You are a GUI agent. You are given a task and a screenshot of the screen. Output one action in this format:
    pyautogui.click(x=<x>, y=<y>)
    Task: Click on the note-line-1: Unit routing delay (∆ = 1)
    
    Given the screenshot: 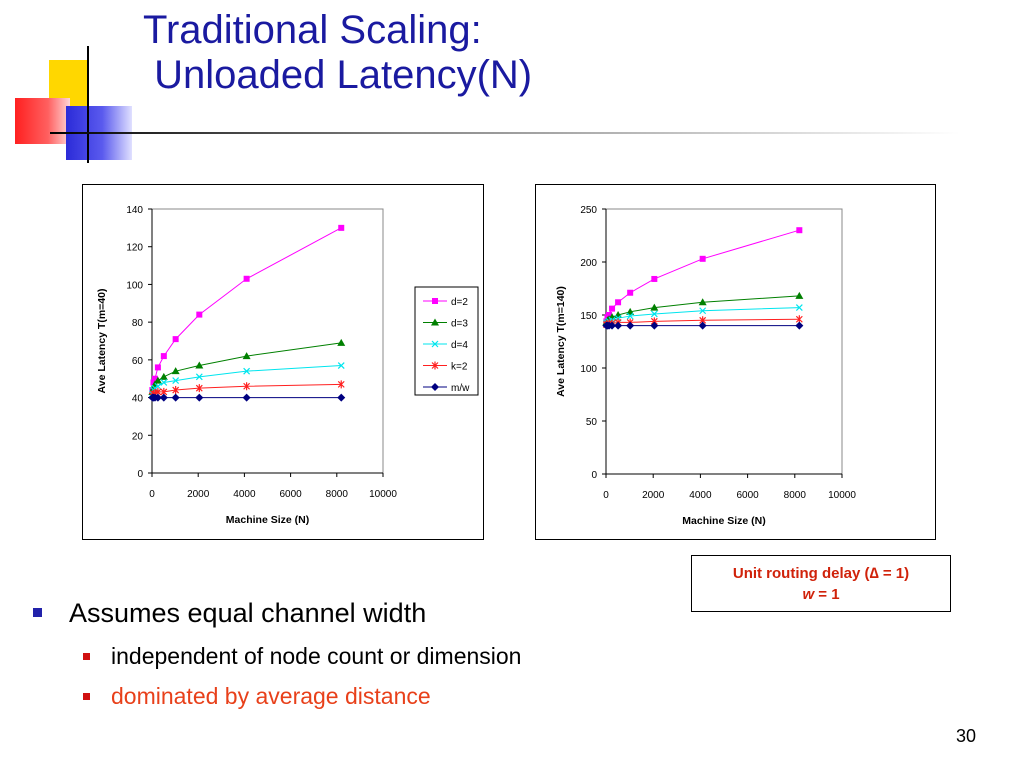 What is the action you would take?
    pyautogui.click(x=821, y=573)
    